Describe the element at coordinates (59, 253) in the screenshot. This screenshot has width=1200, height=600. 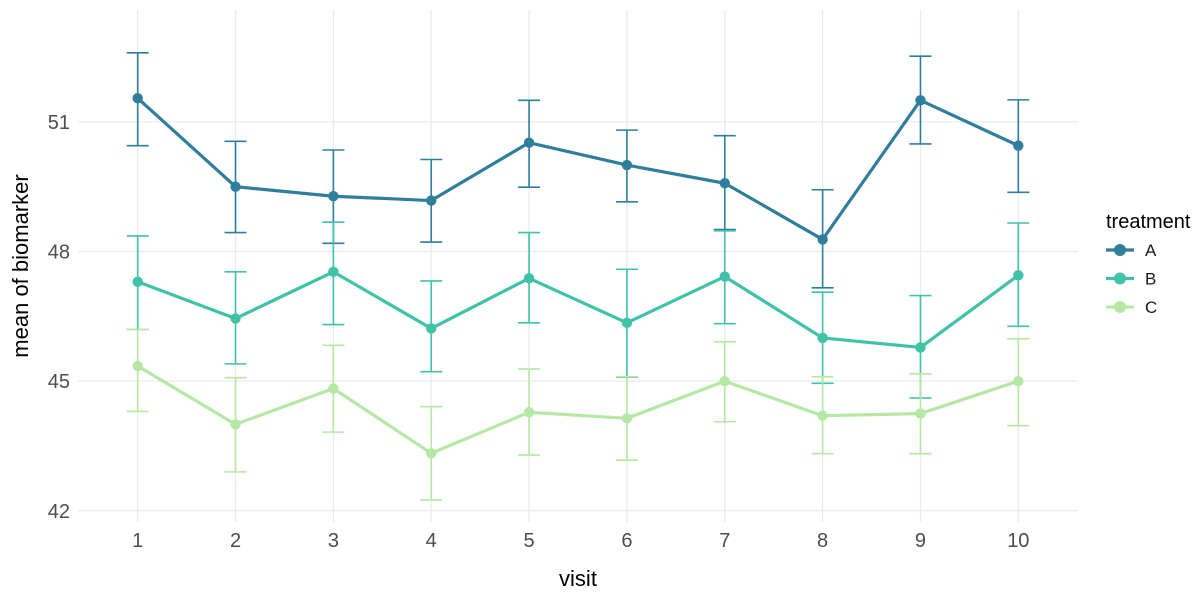
I see `axis-tick-label-y: 48` at that location.